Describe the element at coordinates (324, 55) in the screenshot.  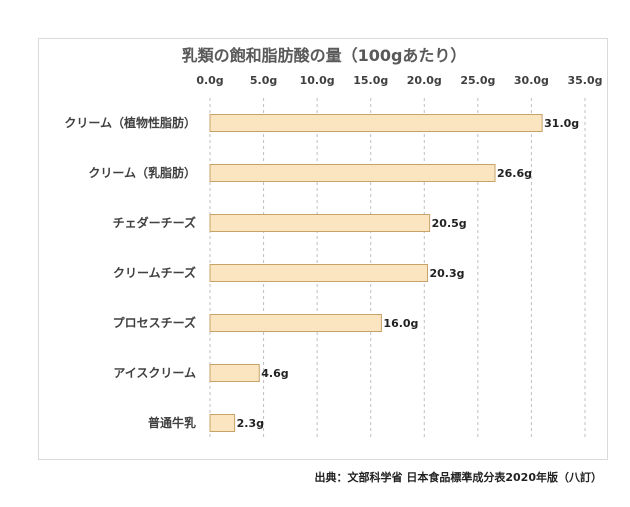
I see `chart-title: 乳類の飽和脂肪酸の量（100gあたり）` at that location.